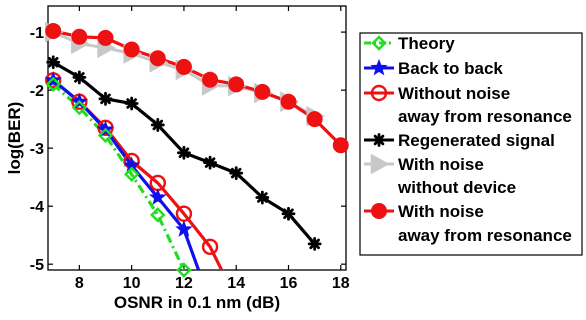  I want to click on x-tick-label: 16, so click(289, 283).